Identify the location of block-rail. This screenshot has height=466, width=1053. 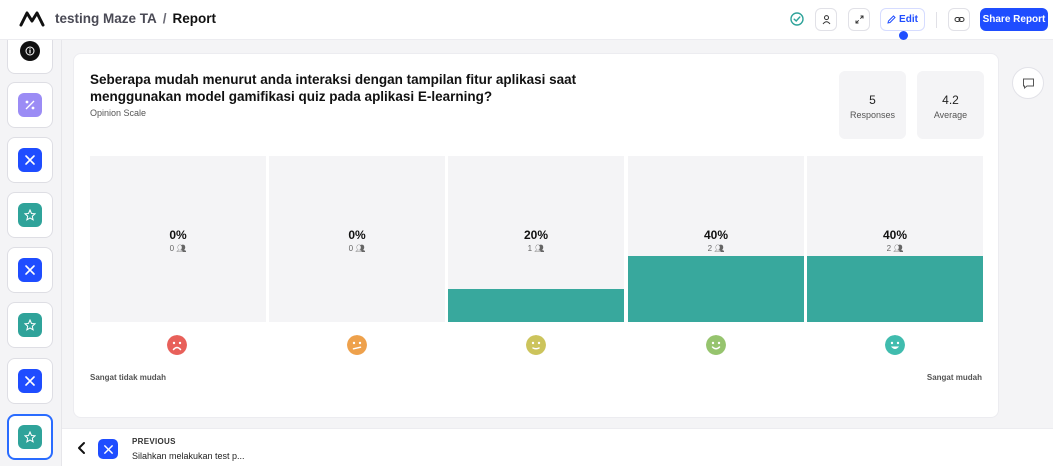
(31, 253).